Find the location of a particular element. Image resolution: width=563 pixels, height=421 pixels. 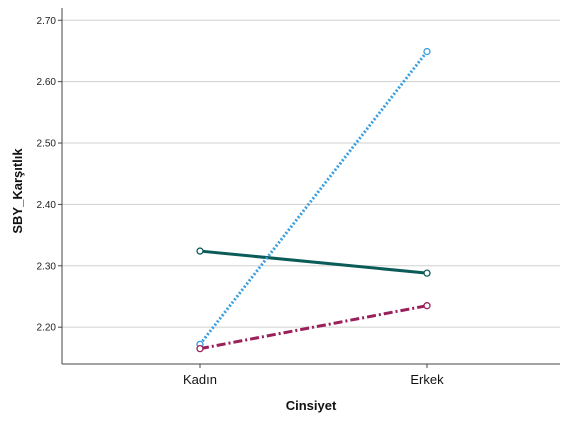

x-axis-title: Cinsiyet is located at coordinates (311, 405).